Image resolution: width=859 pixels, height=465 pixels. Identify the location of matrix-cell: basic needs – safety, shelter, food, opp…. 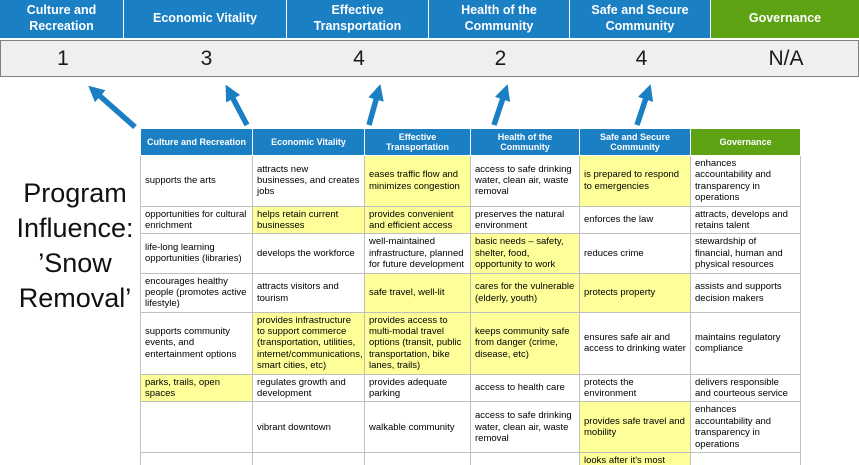
(525, 253).